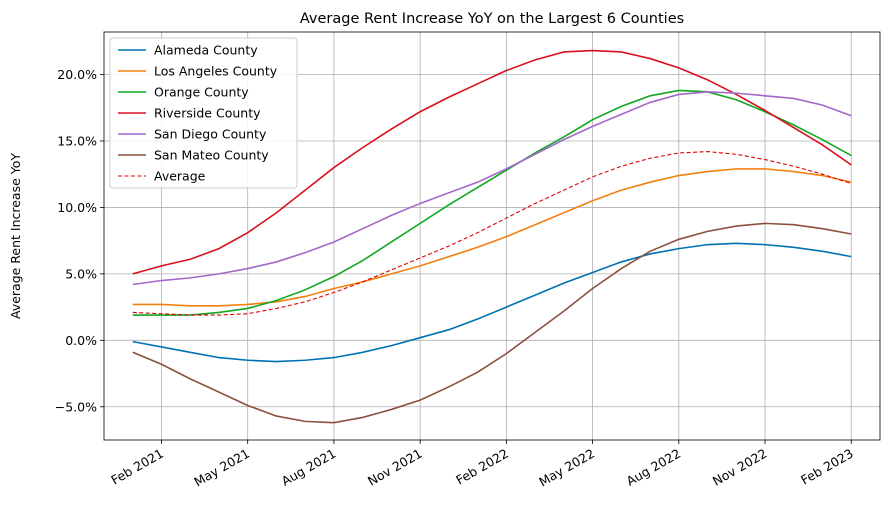 The image size is (888, 506). What do you see at coordinates (81, 273) in the screenshot?
I see `y-tick-label: 5.0%` at bounding box center [81, 273].